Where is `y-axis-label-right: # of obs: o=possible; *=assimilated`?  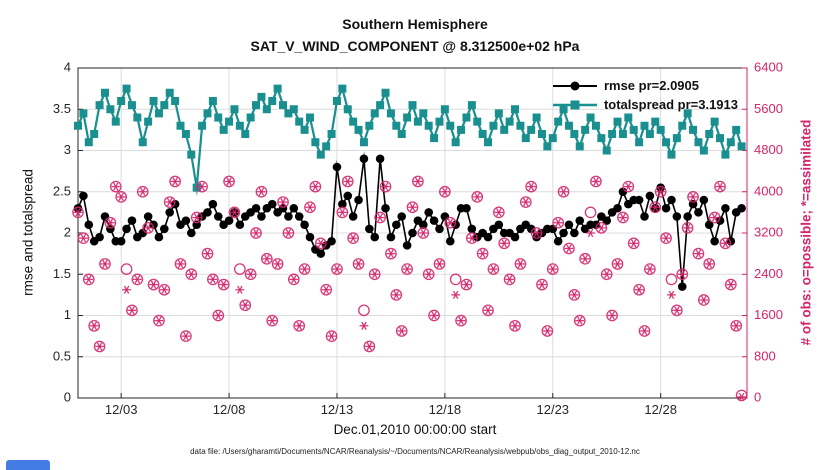 y-axis-label-right: # of obs: o=possible; *=assimilated is located at coordinates (806, 232).